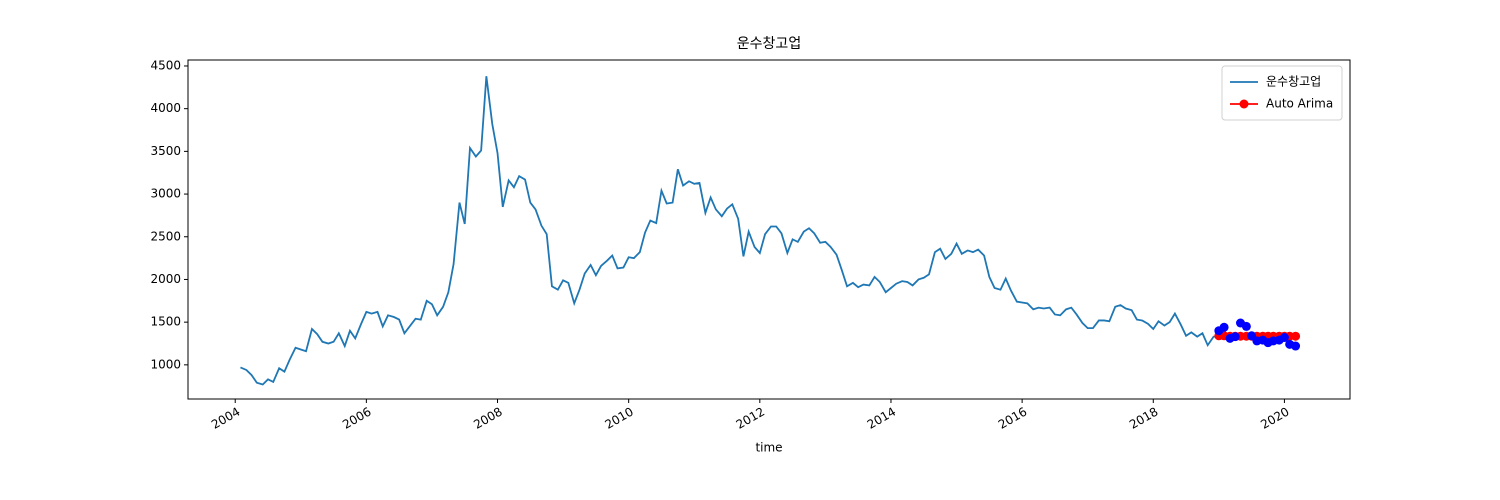 The height and width of the screenshot is (500, 1500). What do you see at coordinates (165, 108) in the screenshot?
I see `y-tick-label: 4000` at bounding box center [165, 108].